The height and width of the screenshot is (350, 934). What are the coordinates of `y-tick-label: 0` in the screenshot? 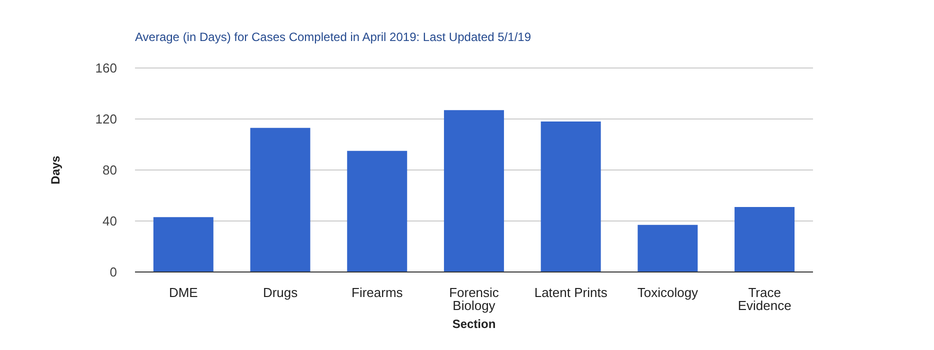 It's located at (113, 272).